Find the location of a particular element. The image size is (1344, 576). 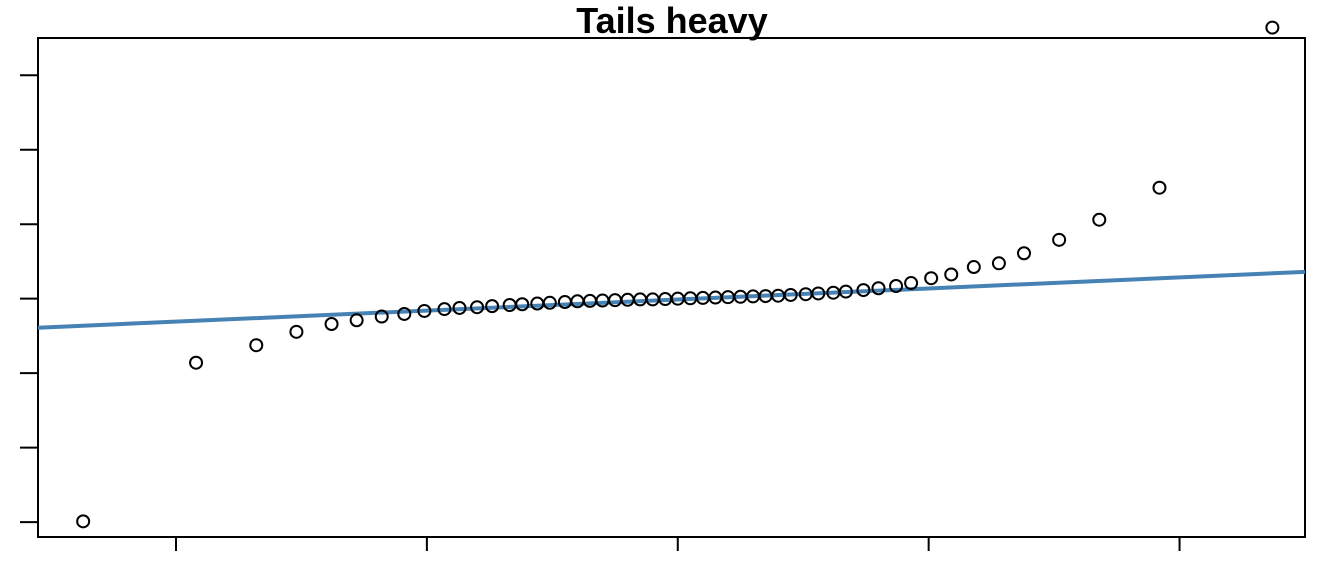

x-axis-ticks is located at coordinates (677, 544).